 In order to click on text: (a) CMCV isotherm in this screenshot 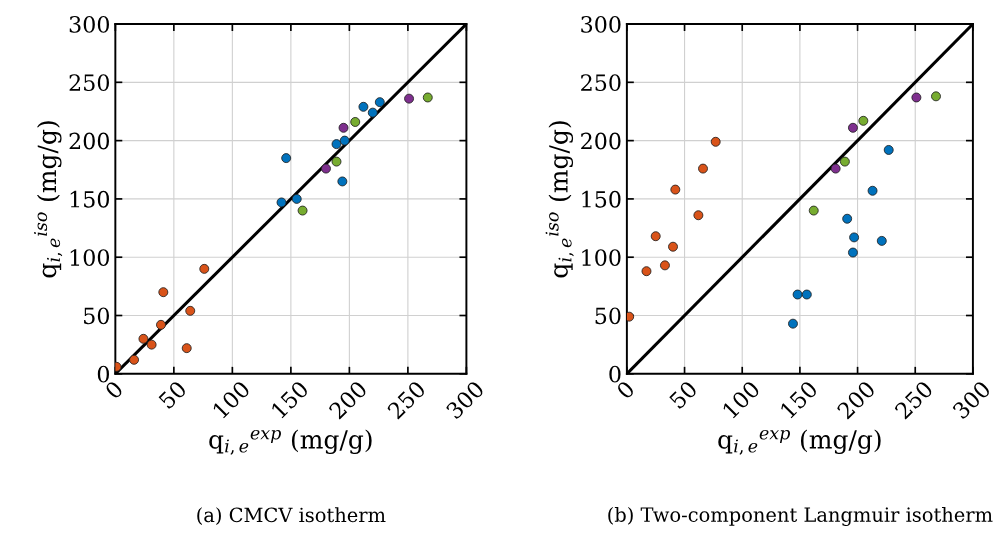, I will do `click(291, 516)`.